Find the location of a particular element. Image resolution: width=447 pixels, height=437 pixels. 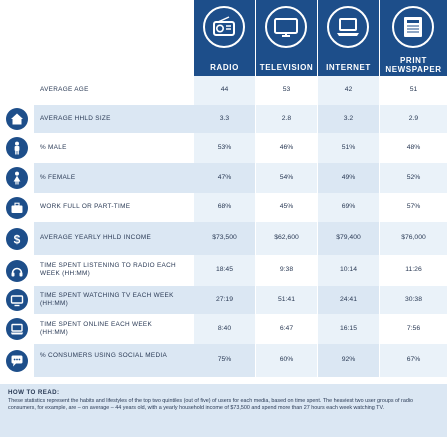

briefcase-icon is located at coordinates (17, 208).